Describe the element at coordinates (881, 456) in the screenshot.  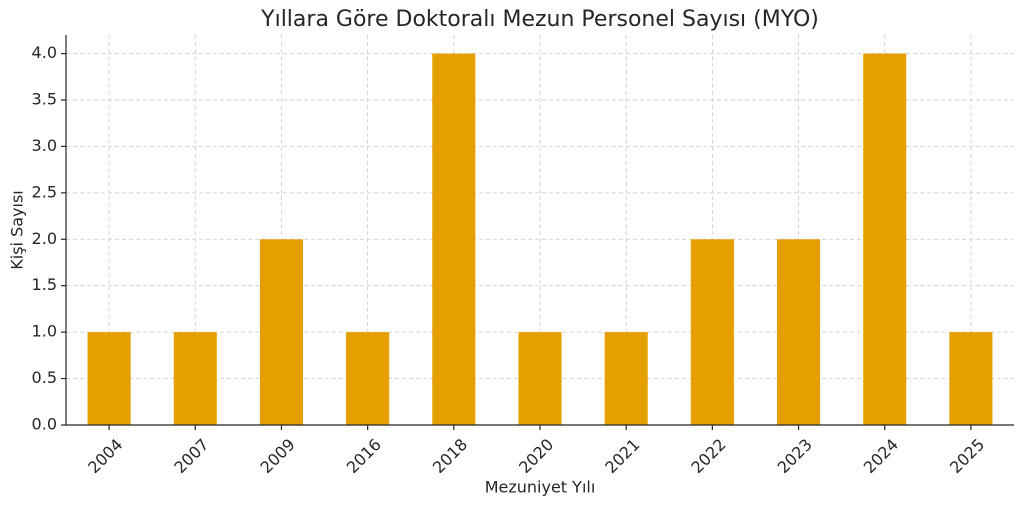
I see `x-tick-label: 2024` at that location.